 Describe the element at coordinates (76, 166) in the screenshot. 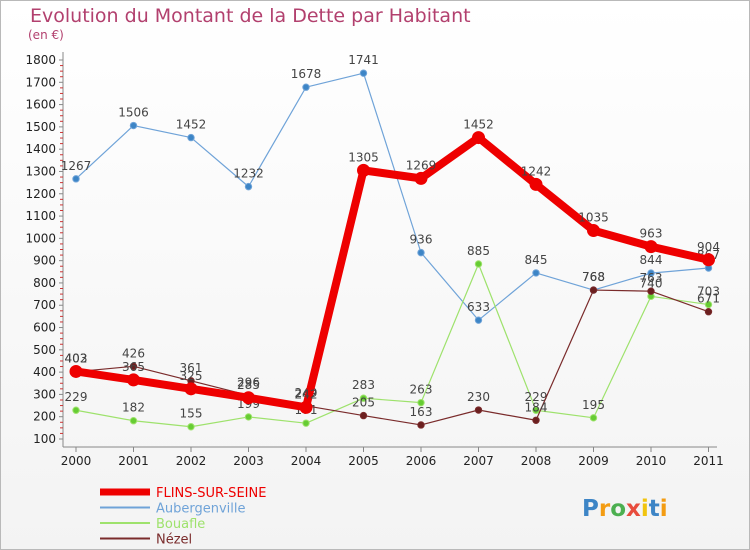

I see `data-label: 1267` at that location.